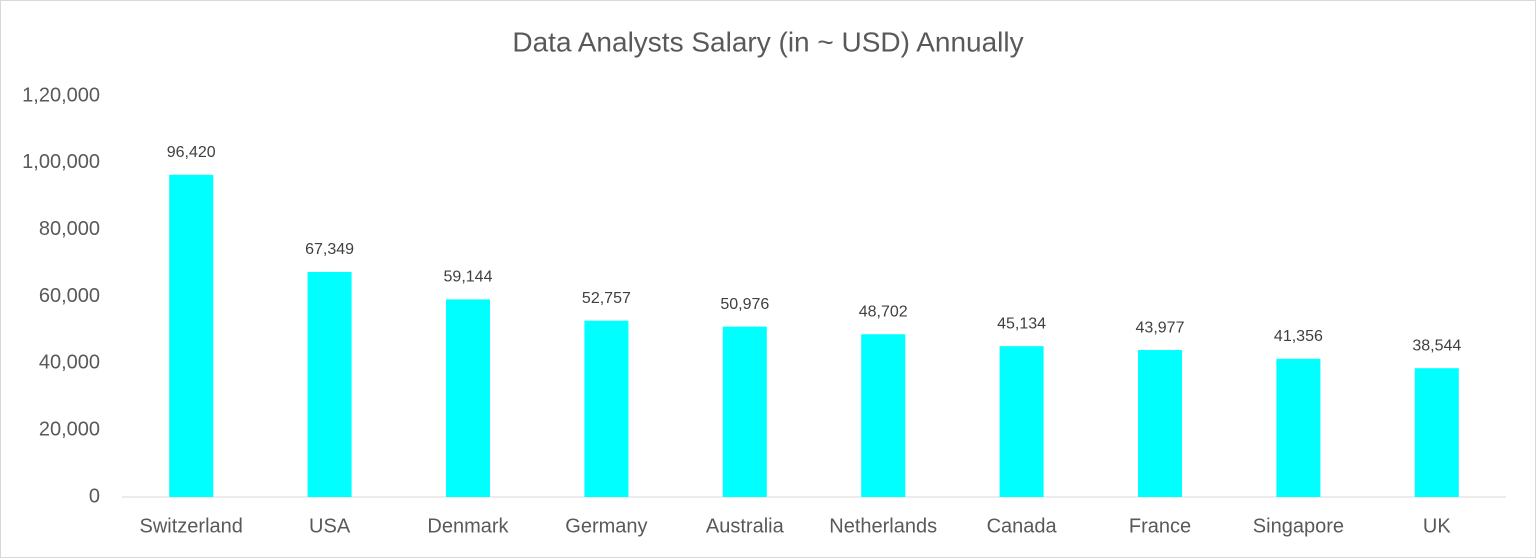 The image size is (1536, 558). Describe the element at coordinates (468, 526) in the screenshot. I see `x-tick-label: Denmark` at that location.